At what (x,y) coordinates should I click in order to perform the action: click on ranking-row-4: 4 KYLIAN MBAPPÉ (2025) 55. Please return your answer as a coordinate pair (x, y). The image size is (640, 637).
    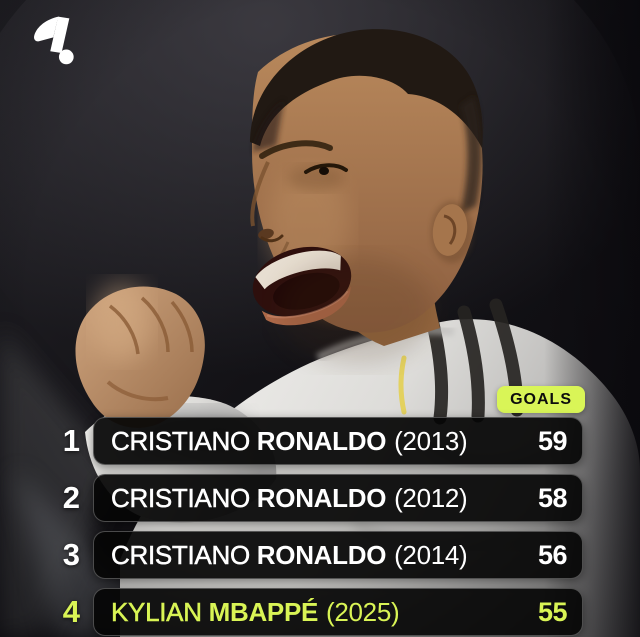
    Looking at the image, I should click on (313, 612).